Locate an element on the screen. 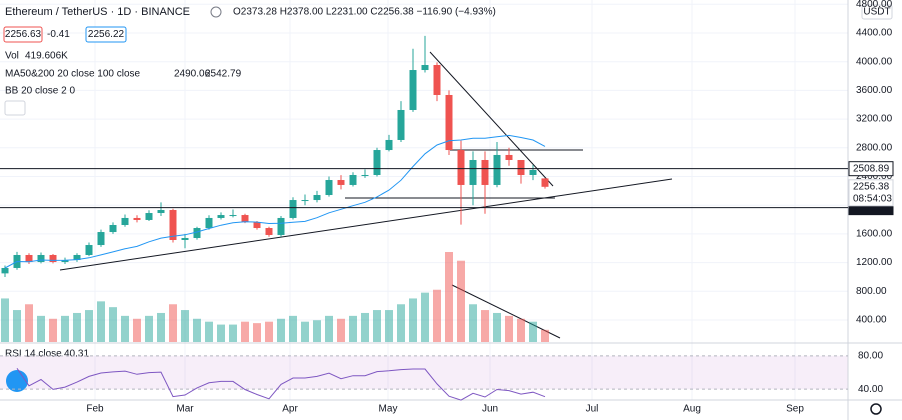  ask-box is located at coordinates (106, 34).